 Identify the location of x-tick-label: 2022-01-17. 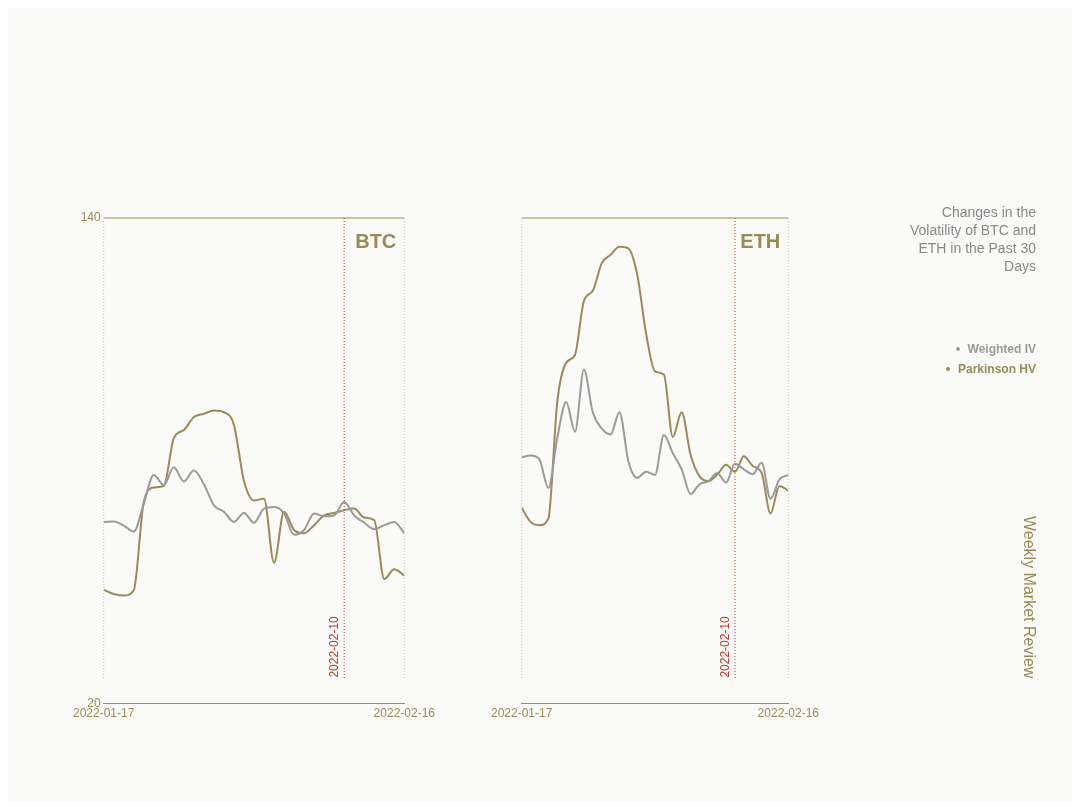
(522, 713).